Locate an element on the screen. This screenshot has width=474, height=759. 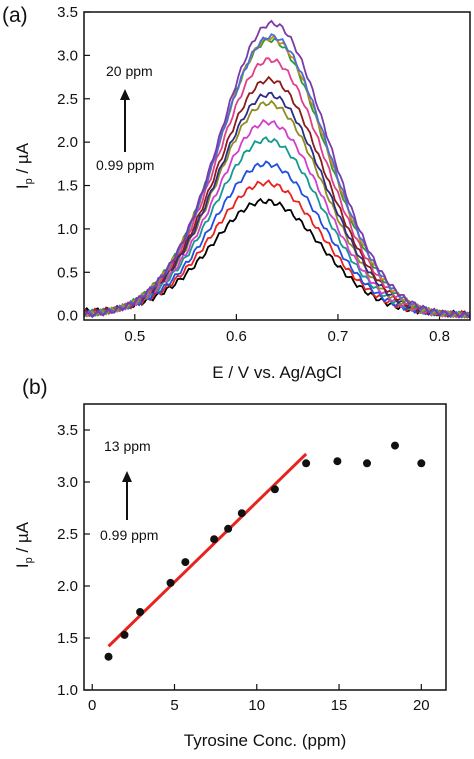
panel-a-ytick-label: 3.0 is located at coordinates (67, 55).